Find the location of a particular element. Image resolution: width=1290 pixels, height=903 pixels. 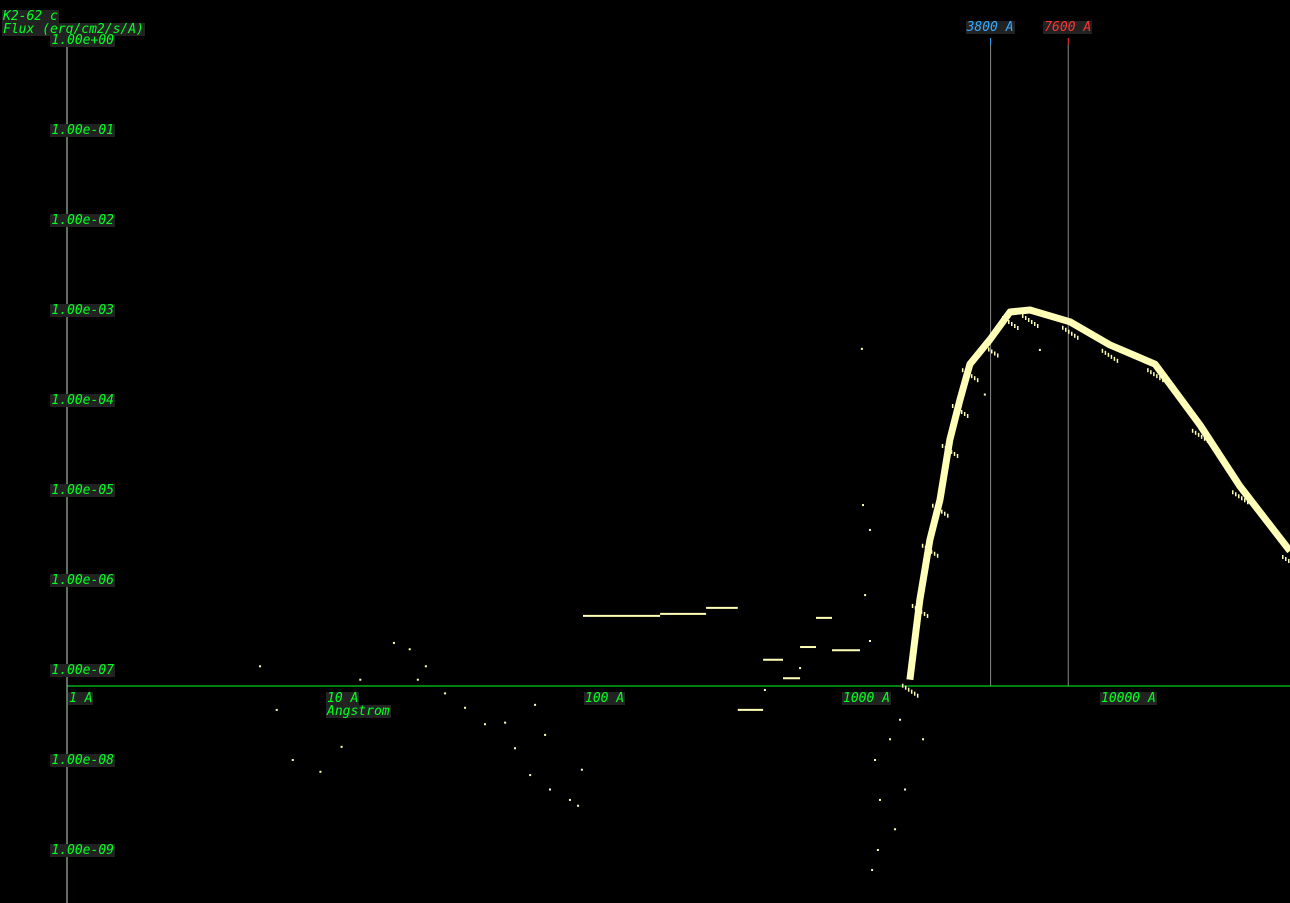

object-title: K2-62 c is located at coordinates (30, 16).